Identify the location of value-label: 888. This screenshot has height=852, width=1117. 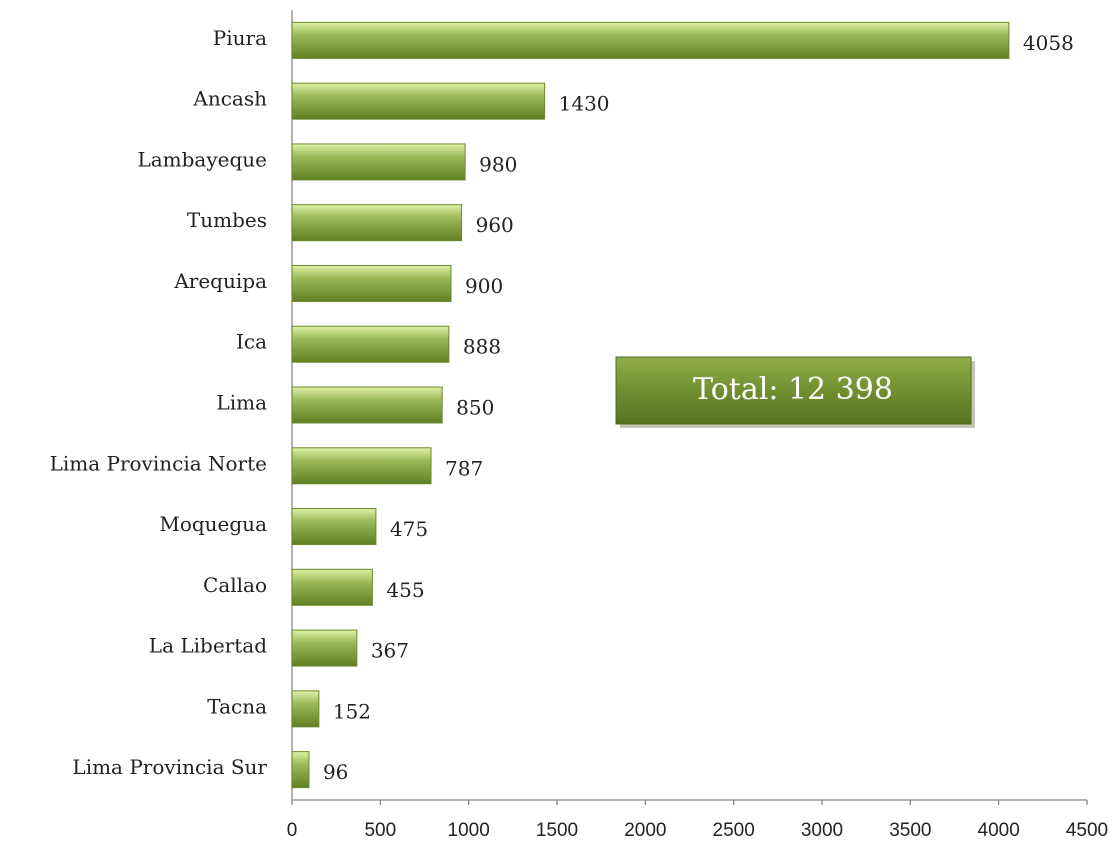
(482, 347).